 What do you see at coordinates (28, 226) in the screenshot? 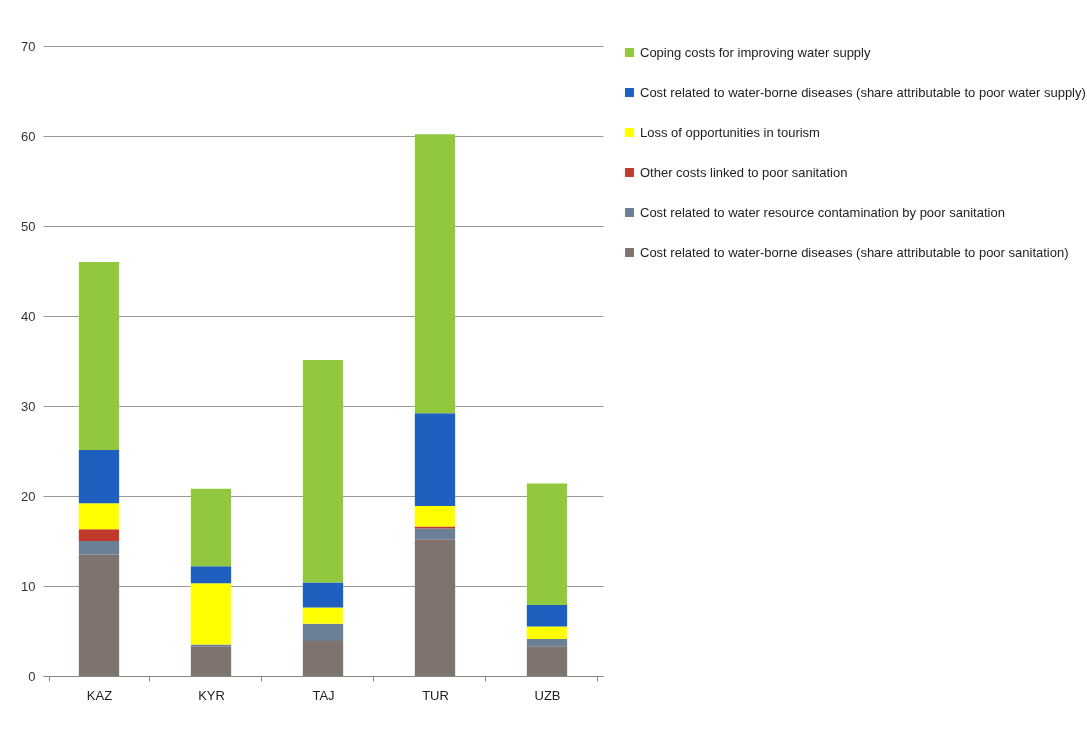
I see `y-tick-label: 50` at bounding box center [28, 226].